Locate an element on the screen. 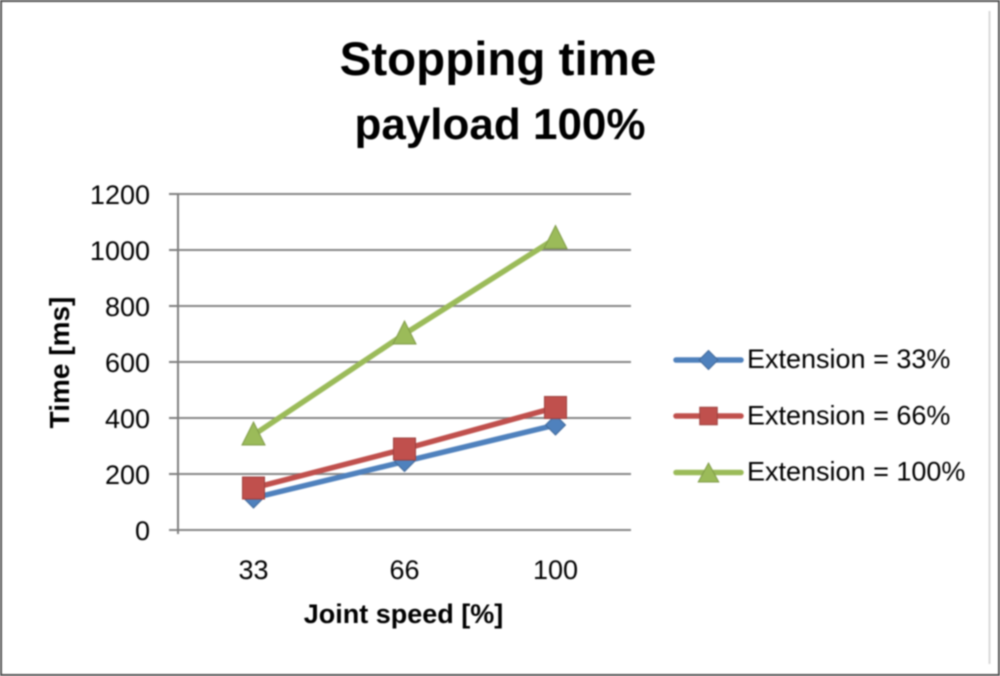 The height and width of the screenshot is (676, 1000). svg-text: 400 is located at coordinates (127, 419).